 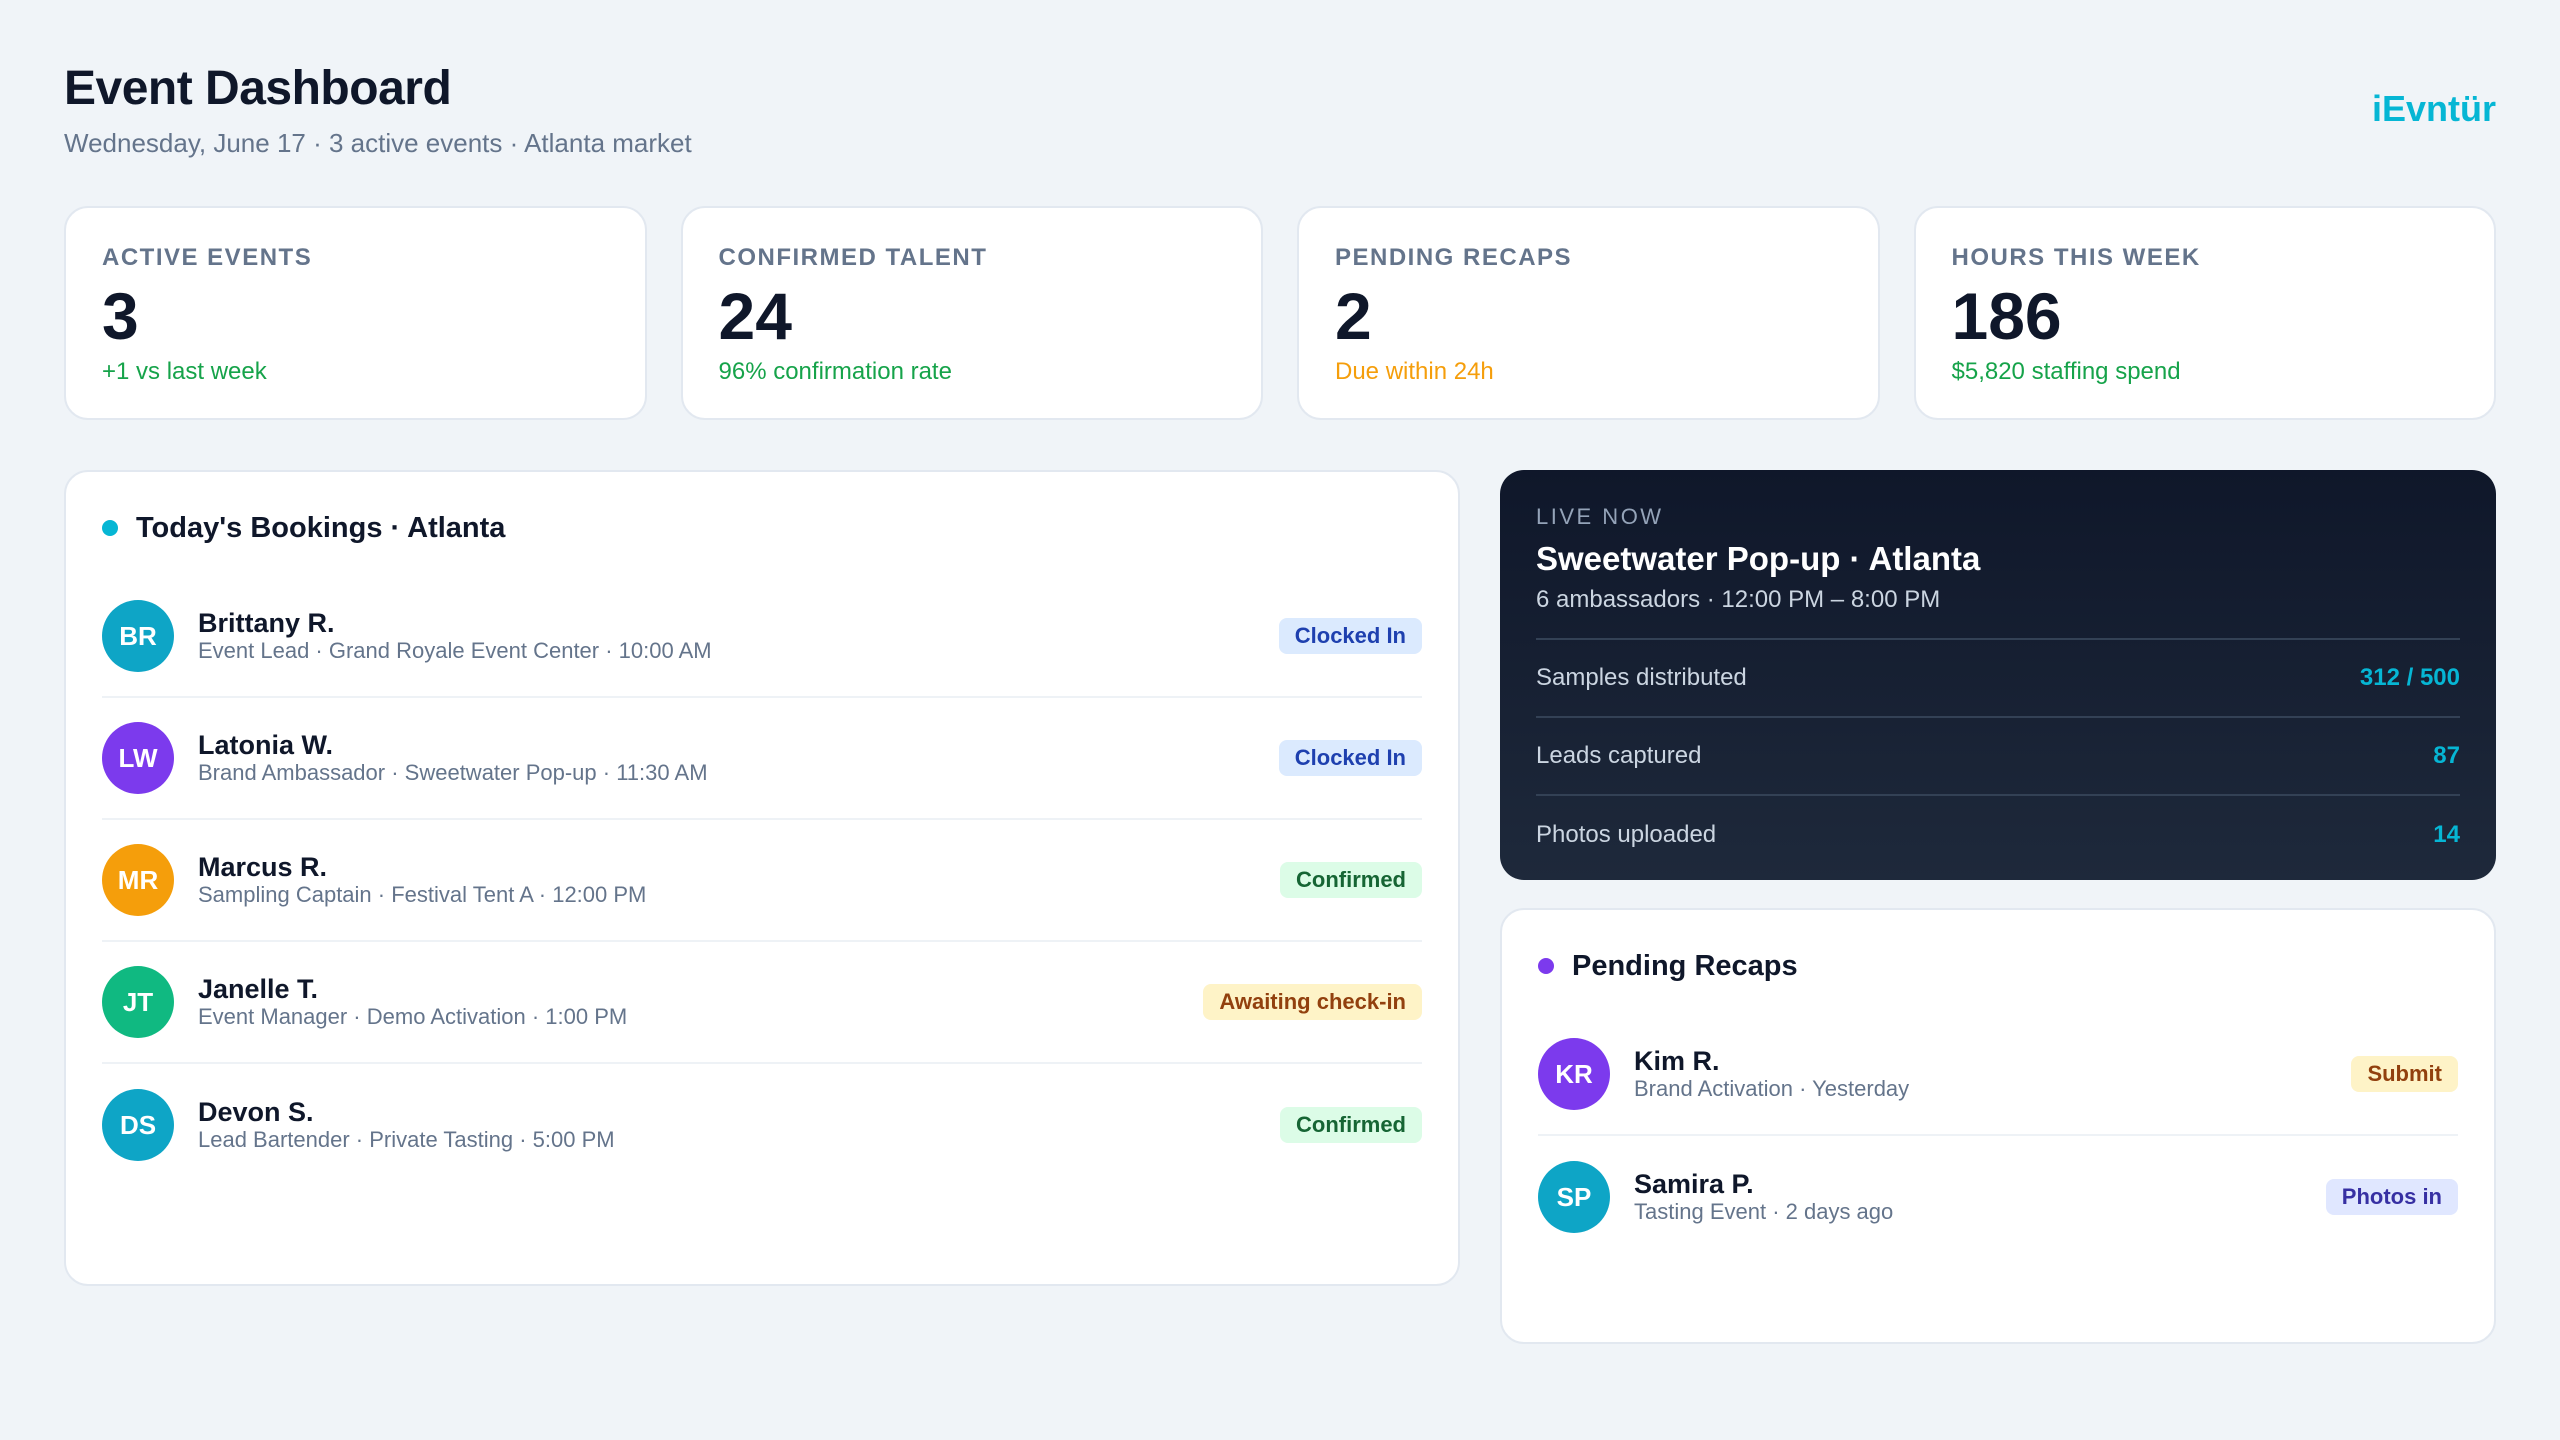 I want to click on metric-row: Leads captured 87, so click(x=1998, y=757).